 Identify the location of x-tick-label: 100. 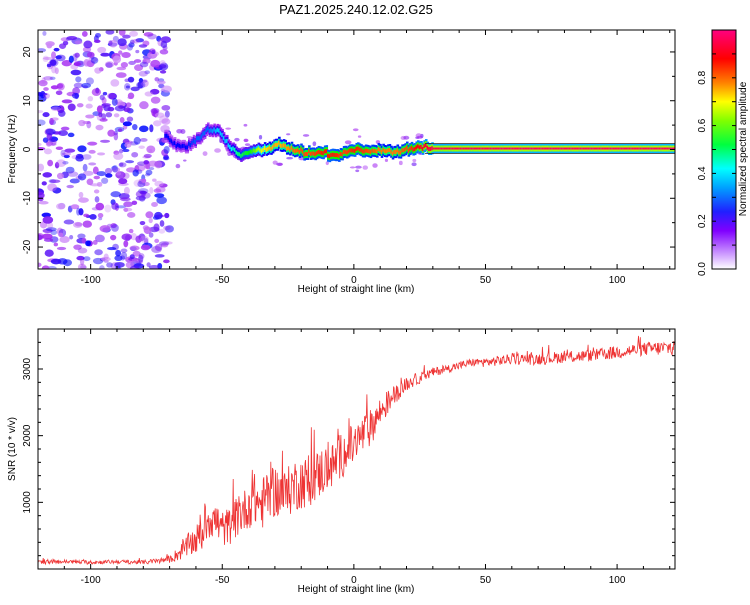
(617, 280).